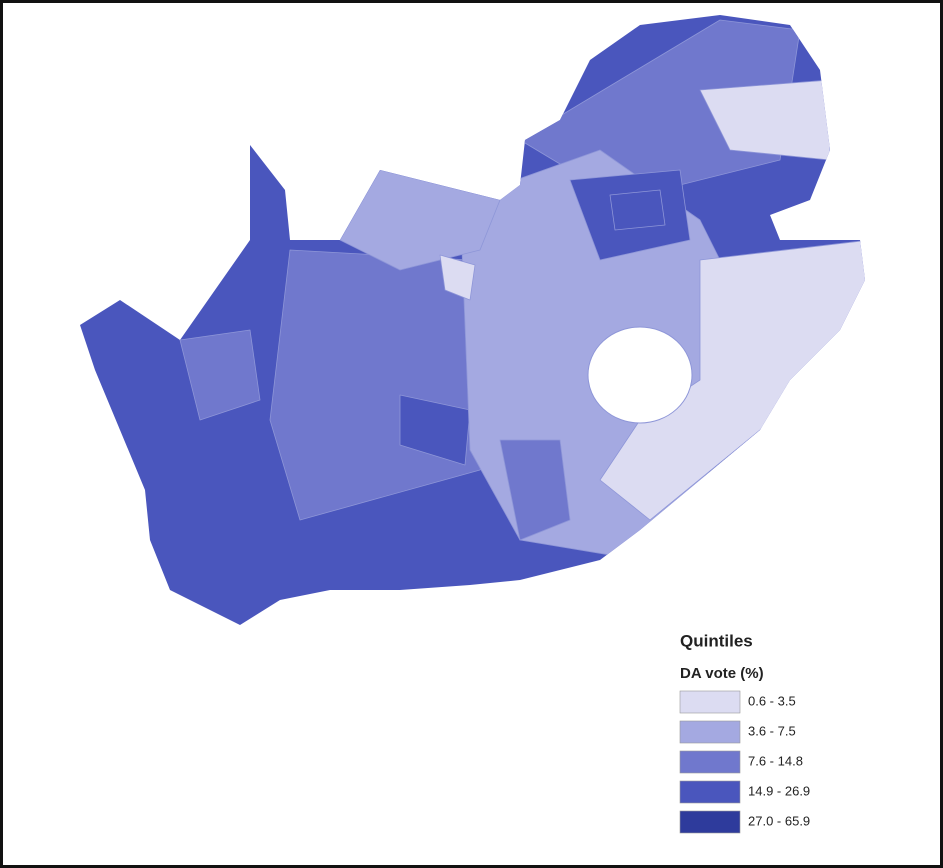 Image resolution: width=943 pixels, height=868 pixels. I want to click on legend-label: 0.6 - 3.5, so click(772, 700).